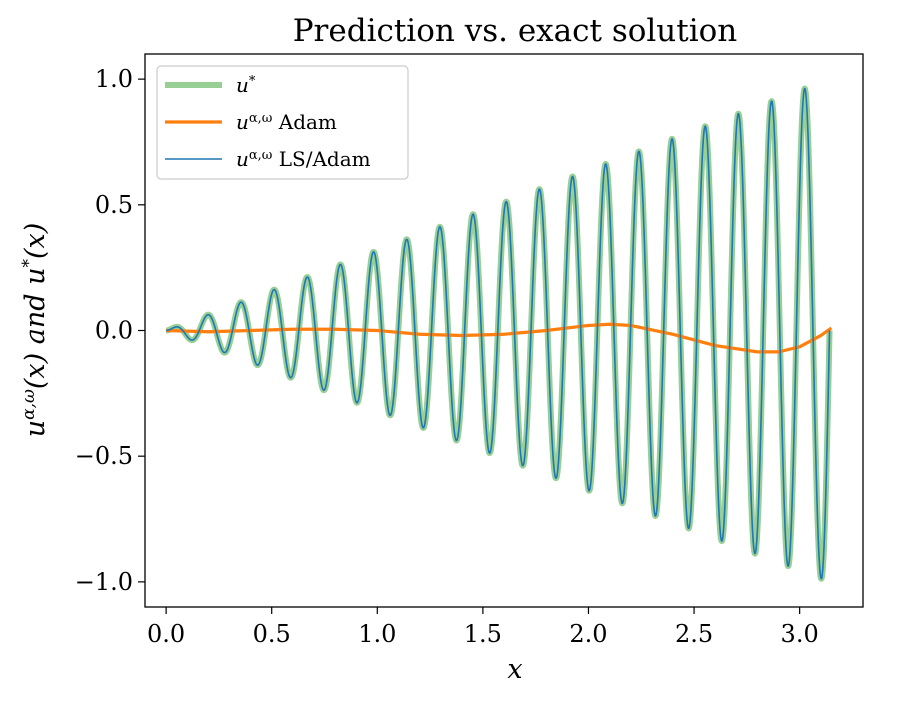  Describe the element at coordinates (377, 634) in the screenshot. I see `x-tick-label: 1.0` at that location.